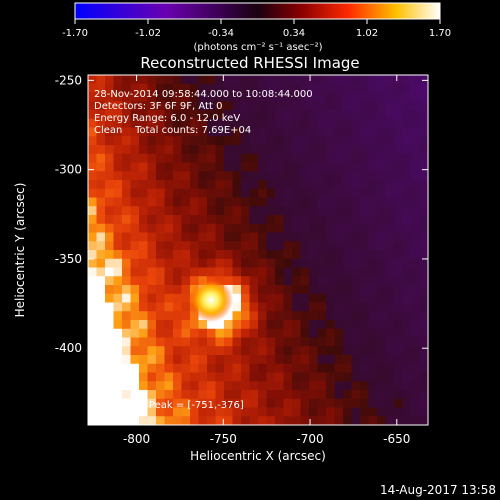  What do you see at coordinates (68, 80) in the screenshot?
I see `y-tick-label: -250` at bounding box center [68, 80].